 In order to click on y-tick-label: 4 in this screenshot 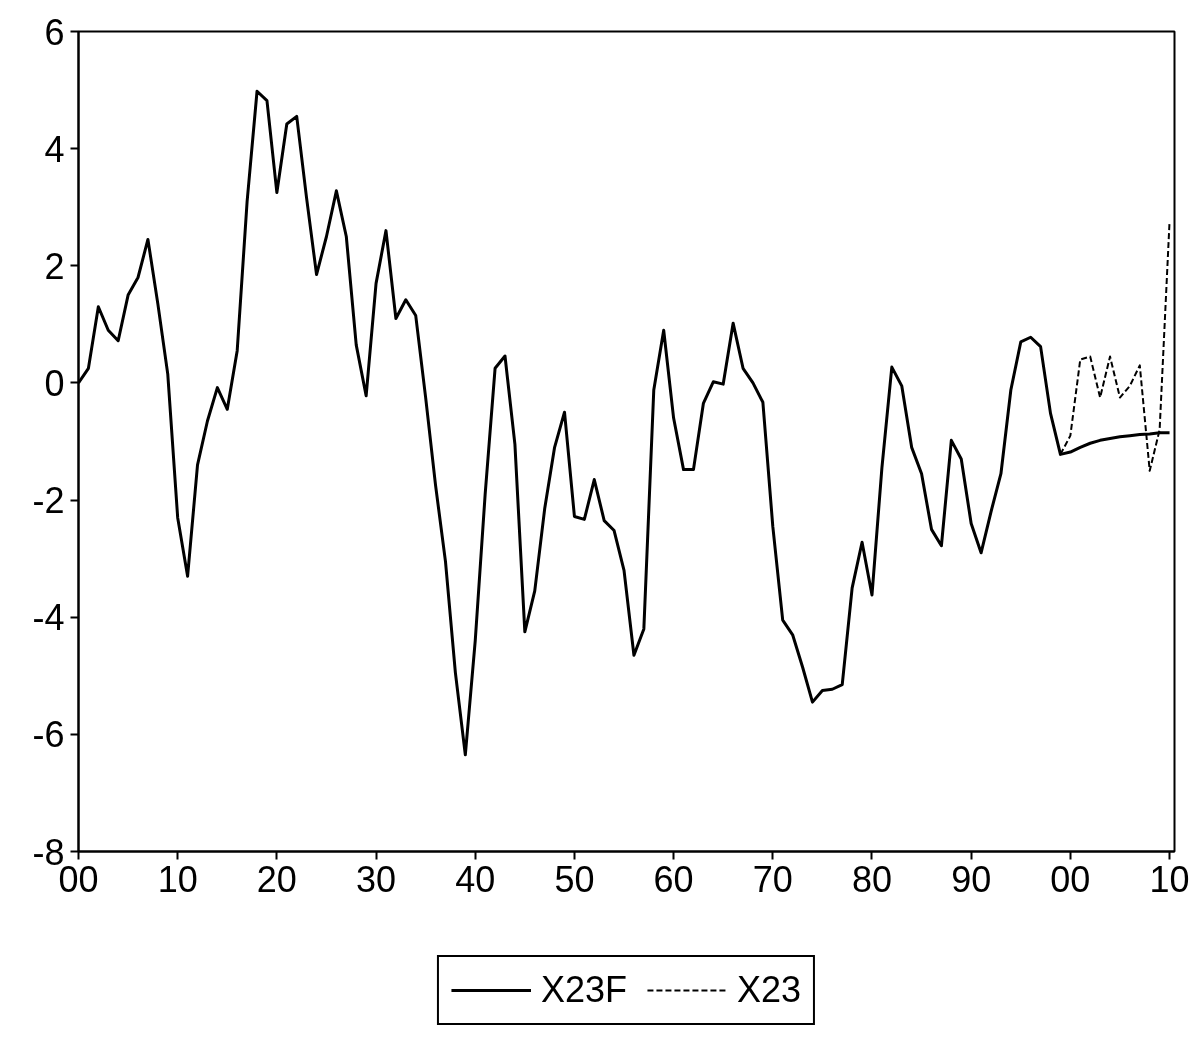, I will do `click(54, 149)`.